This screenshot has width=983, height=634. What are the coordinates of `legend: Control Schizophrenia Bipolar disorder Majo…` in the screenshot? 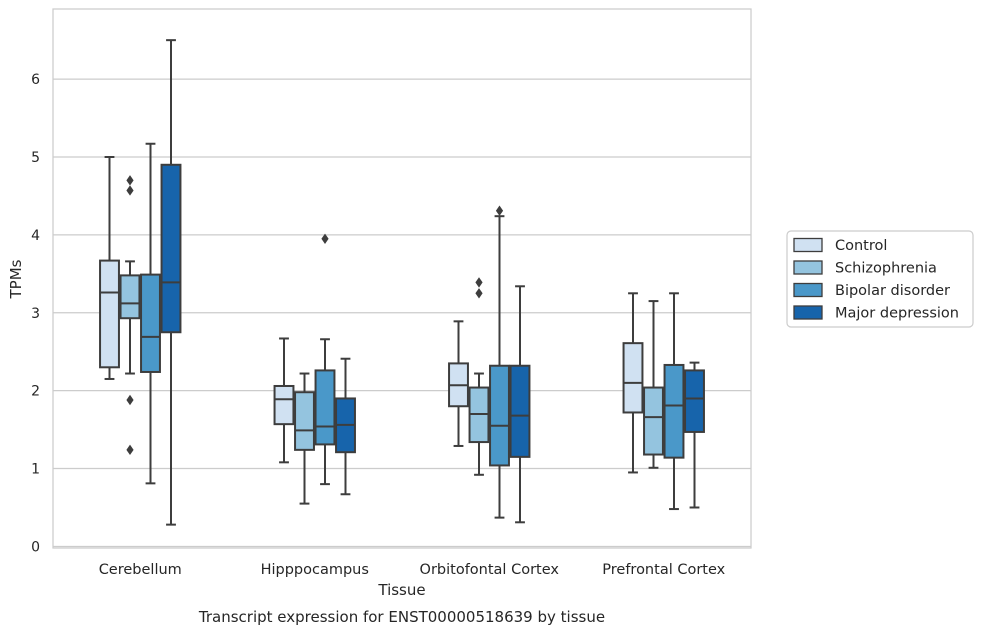 It's located at (880, 279).